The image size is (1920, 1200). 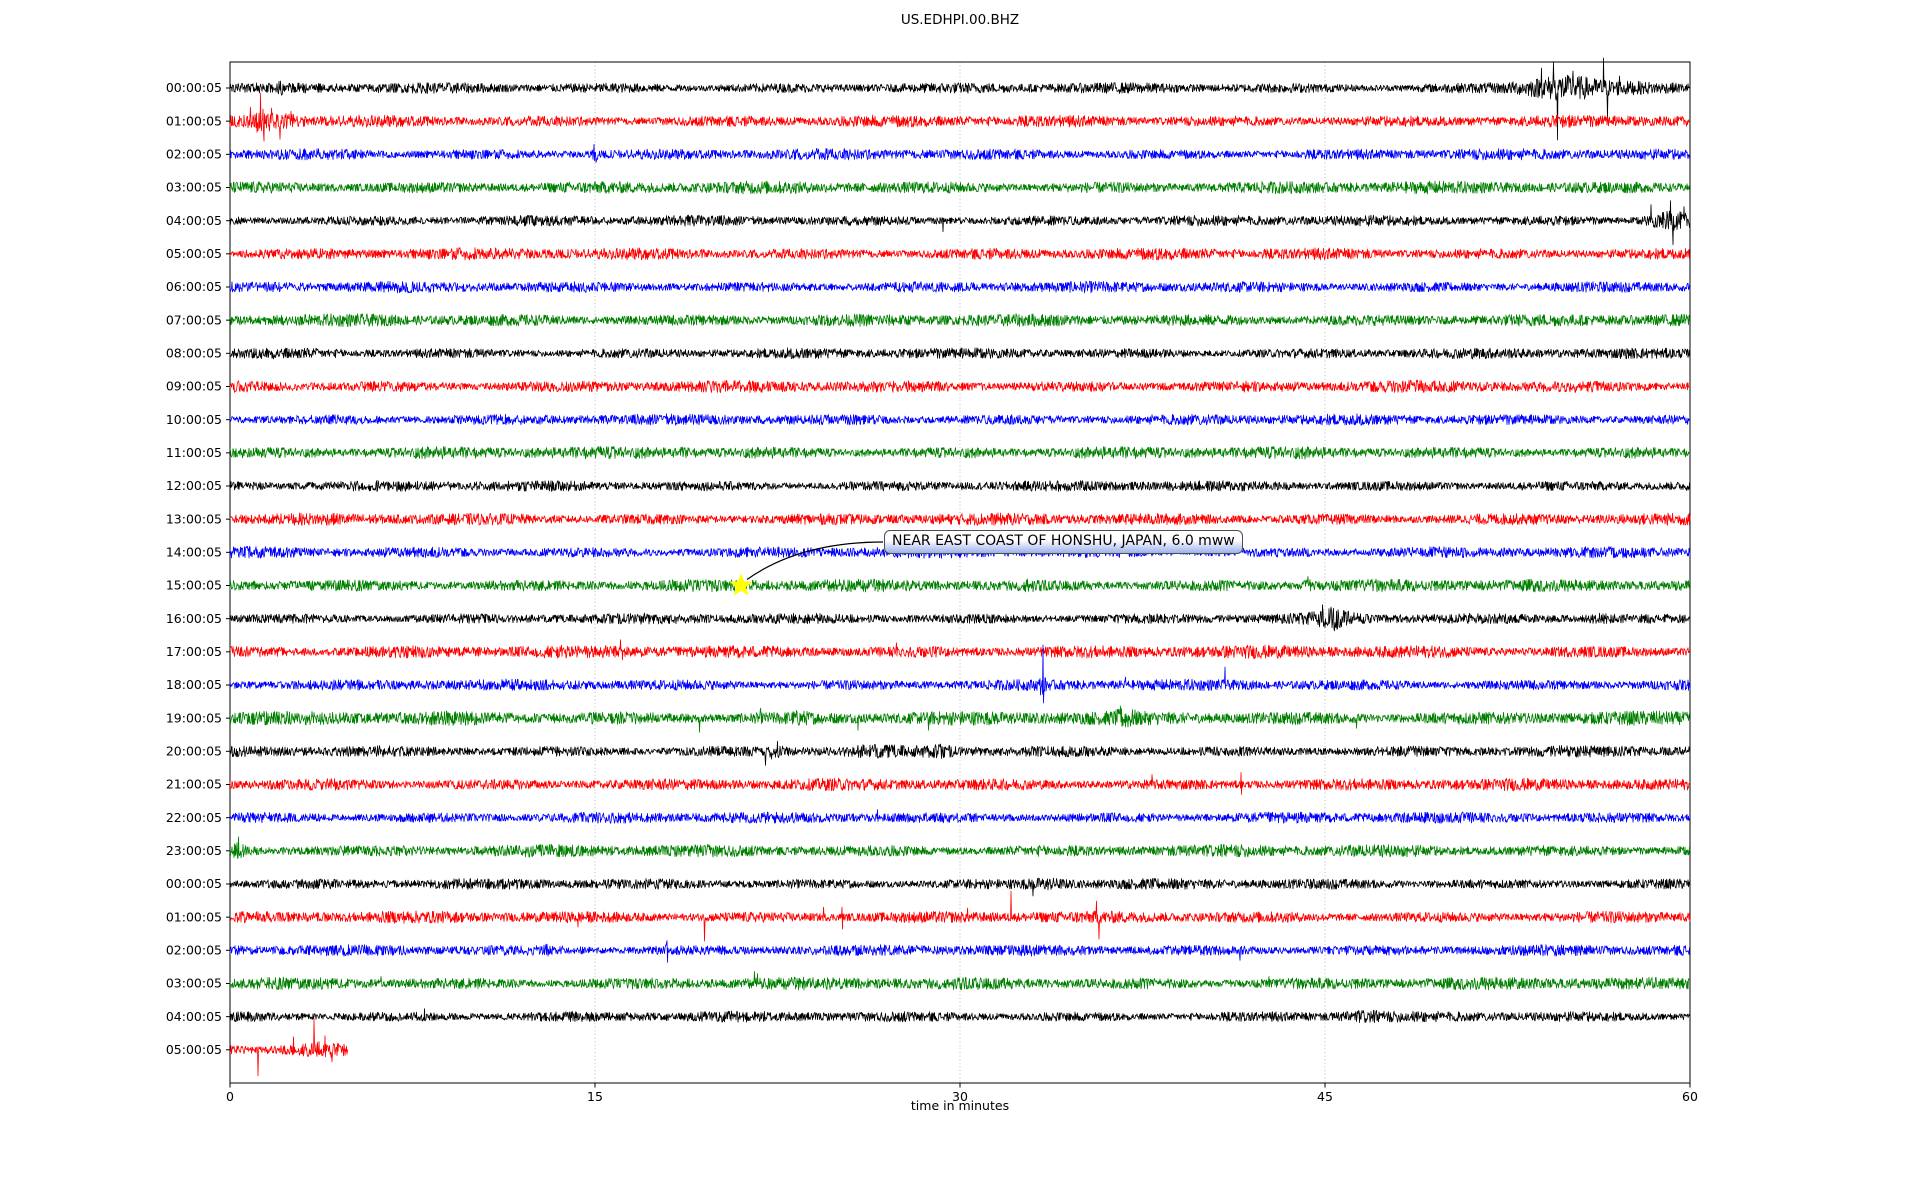 I want to click on row-label-1: 01:00:05, so click(x=194, y=120).